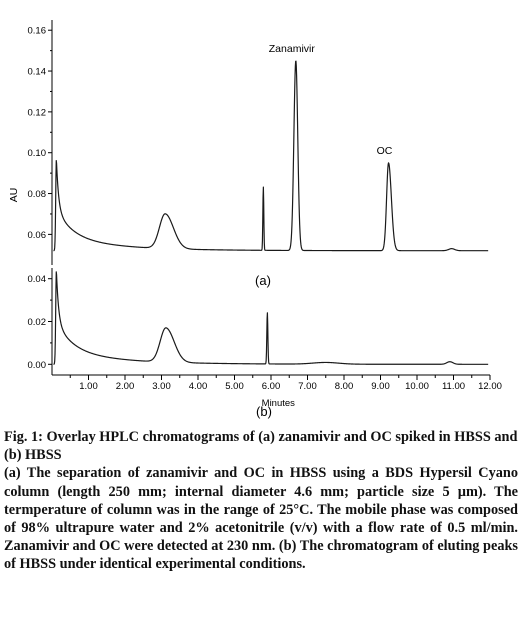 This screenshot has height=620, width=524. Describe the element at coordinates (380, 386) in the screenshot. I see `x-tick-label: 9.00` at that location.